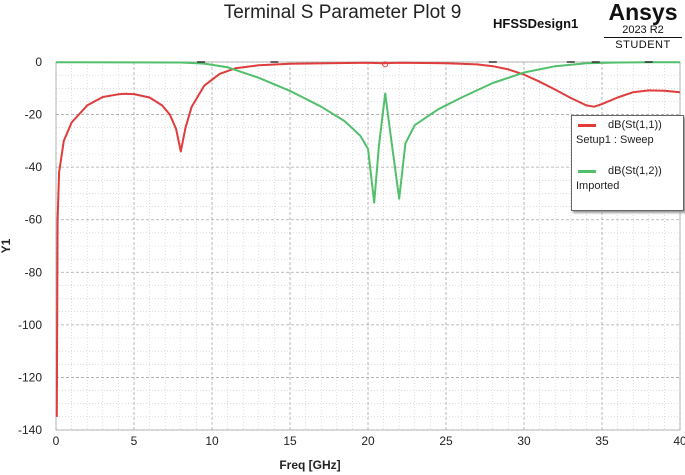 This screenshot has width=685, height=475. Describe the element at coordinates (56, 441) in the screenshot. I see `x-tick-label: 0` at that location.